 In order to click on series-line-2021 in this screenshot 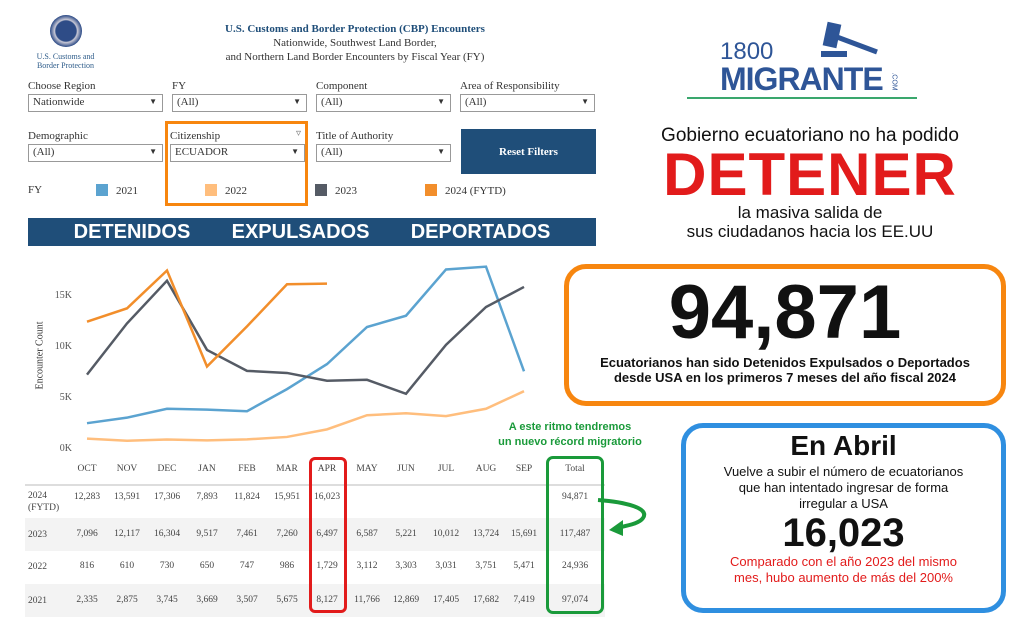, I will do `click(306, 345)`.